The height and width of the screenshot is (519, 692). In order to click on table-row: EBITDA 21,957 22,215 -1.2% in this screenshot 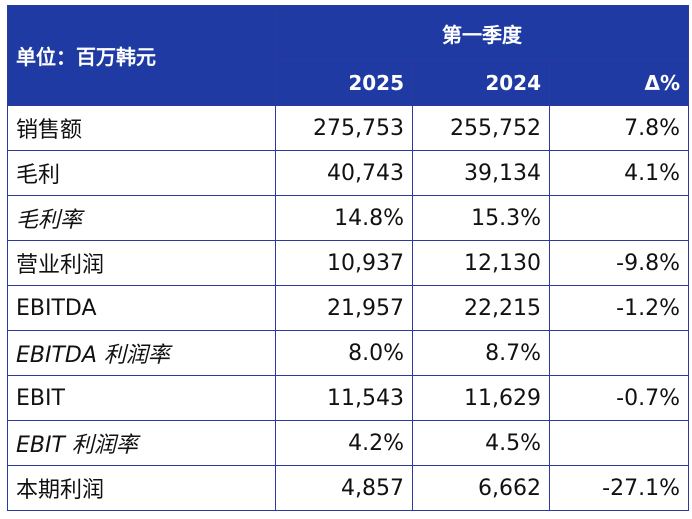, I will do `click(348, 308)`.